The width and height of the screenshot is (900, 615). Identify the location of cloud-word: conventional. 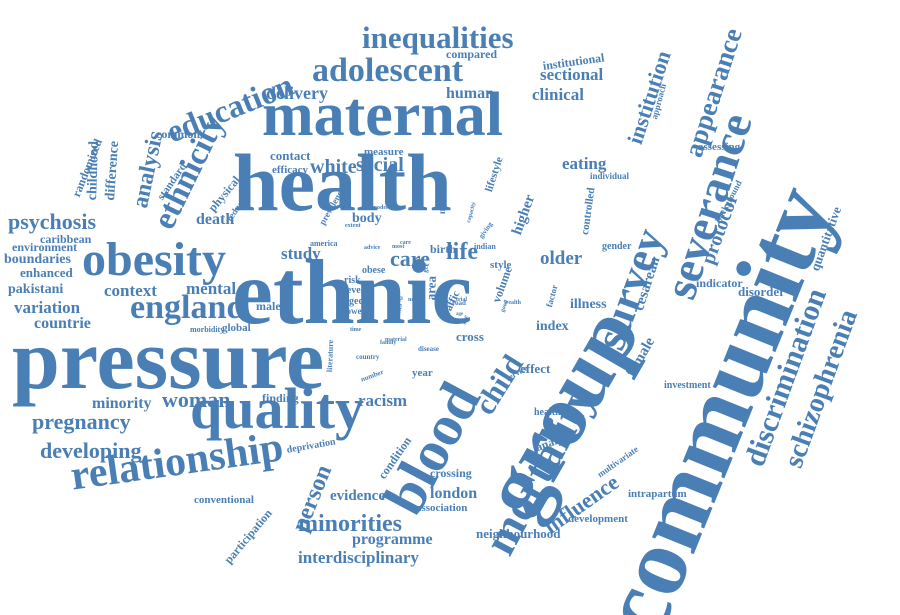
(224, 500).